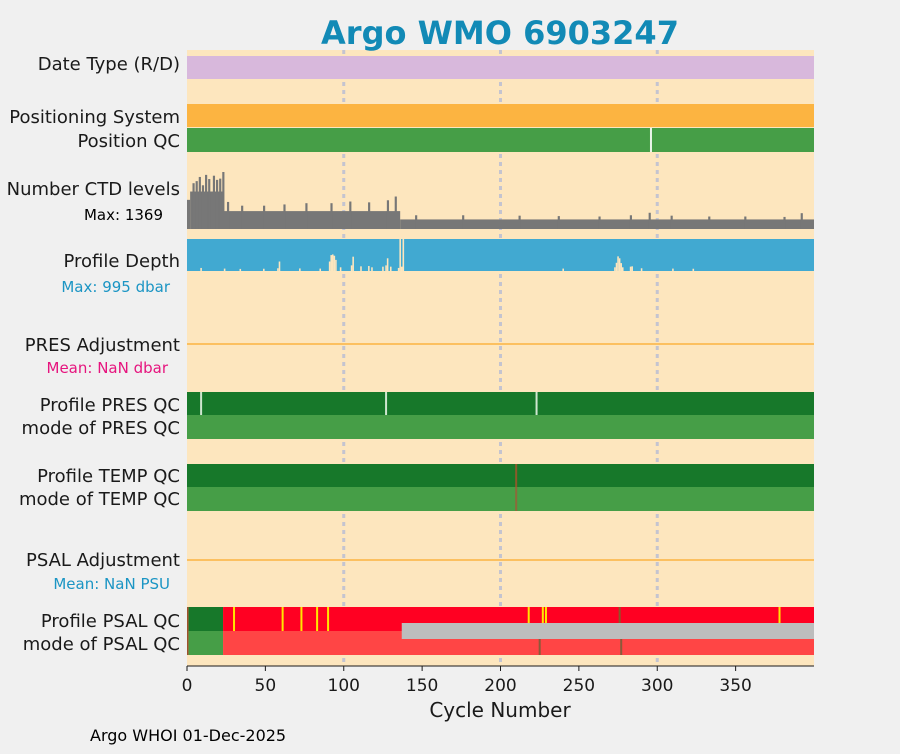 This screenshot has height=754, width=900. What do you see at coordinates (657, 686) in the screenshot?
I see `x-tick-label-300: 300` at bounding box center [657, 686].